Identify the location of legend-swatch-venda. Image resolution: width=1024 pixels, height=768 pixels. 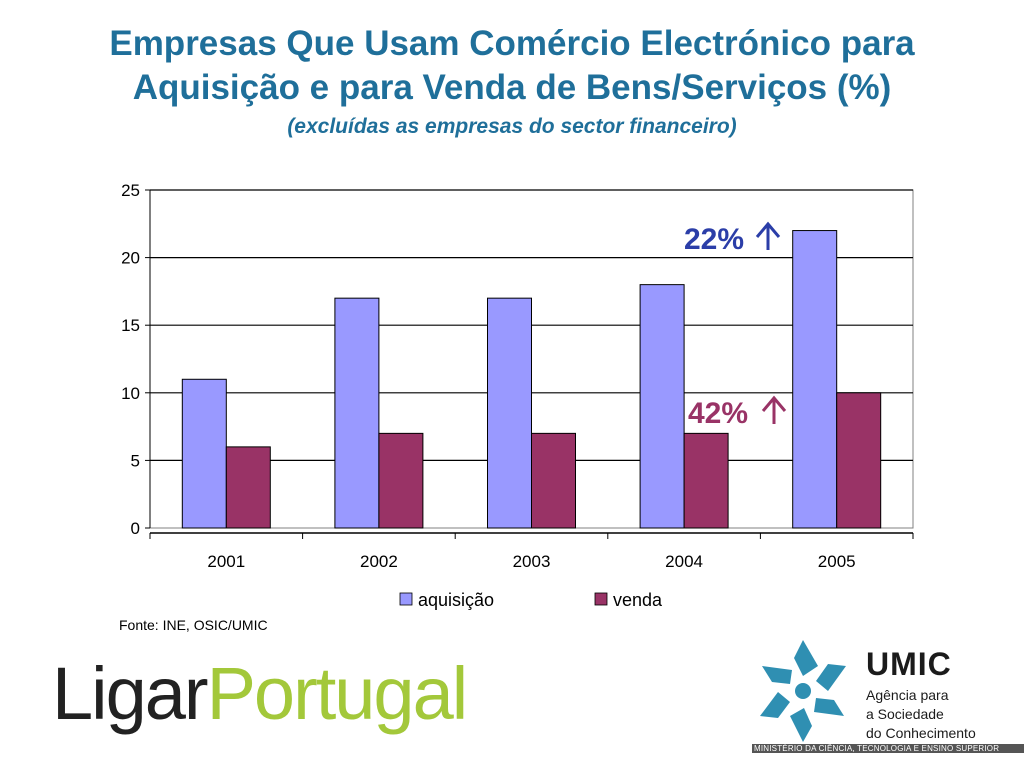
(601, 599).